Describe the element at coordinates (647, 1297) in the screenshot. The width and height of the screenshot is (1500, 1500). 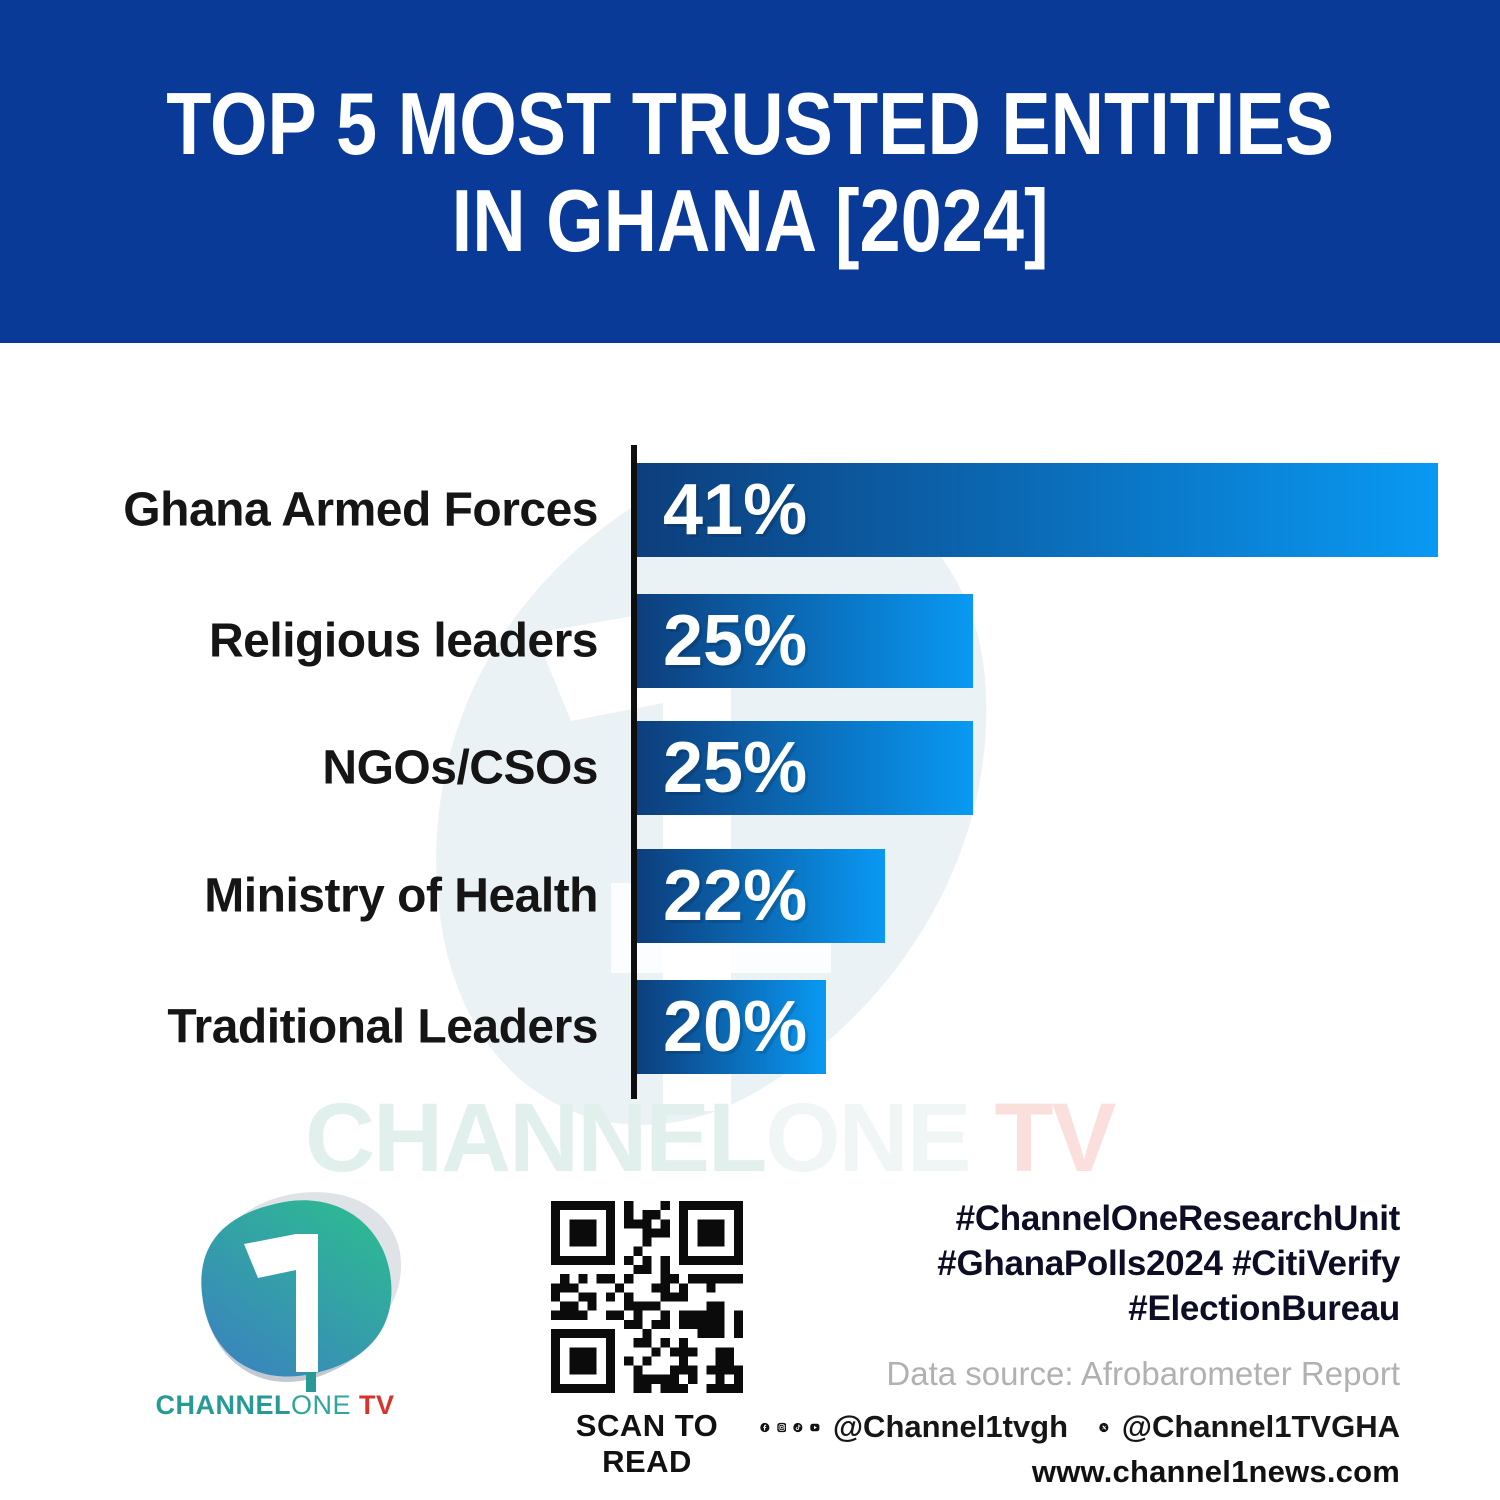
I see `qr-code` at that location.